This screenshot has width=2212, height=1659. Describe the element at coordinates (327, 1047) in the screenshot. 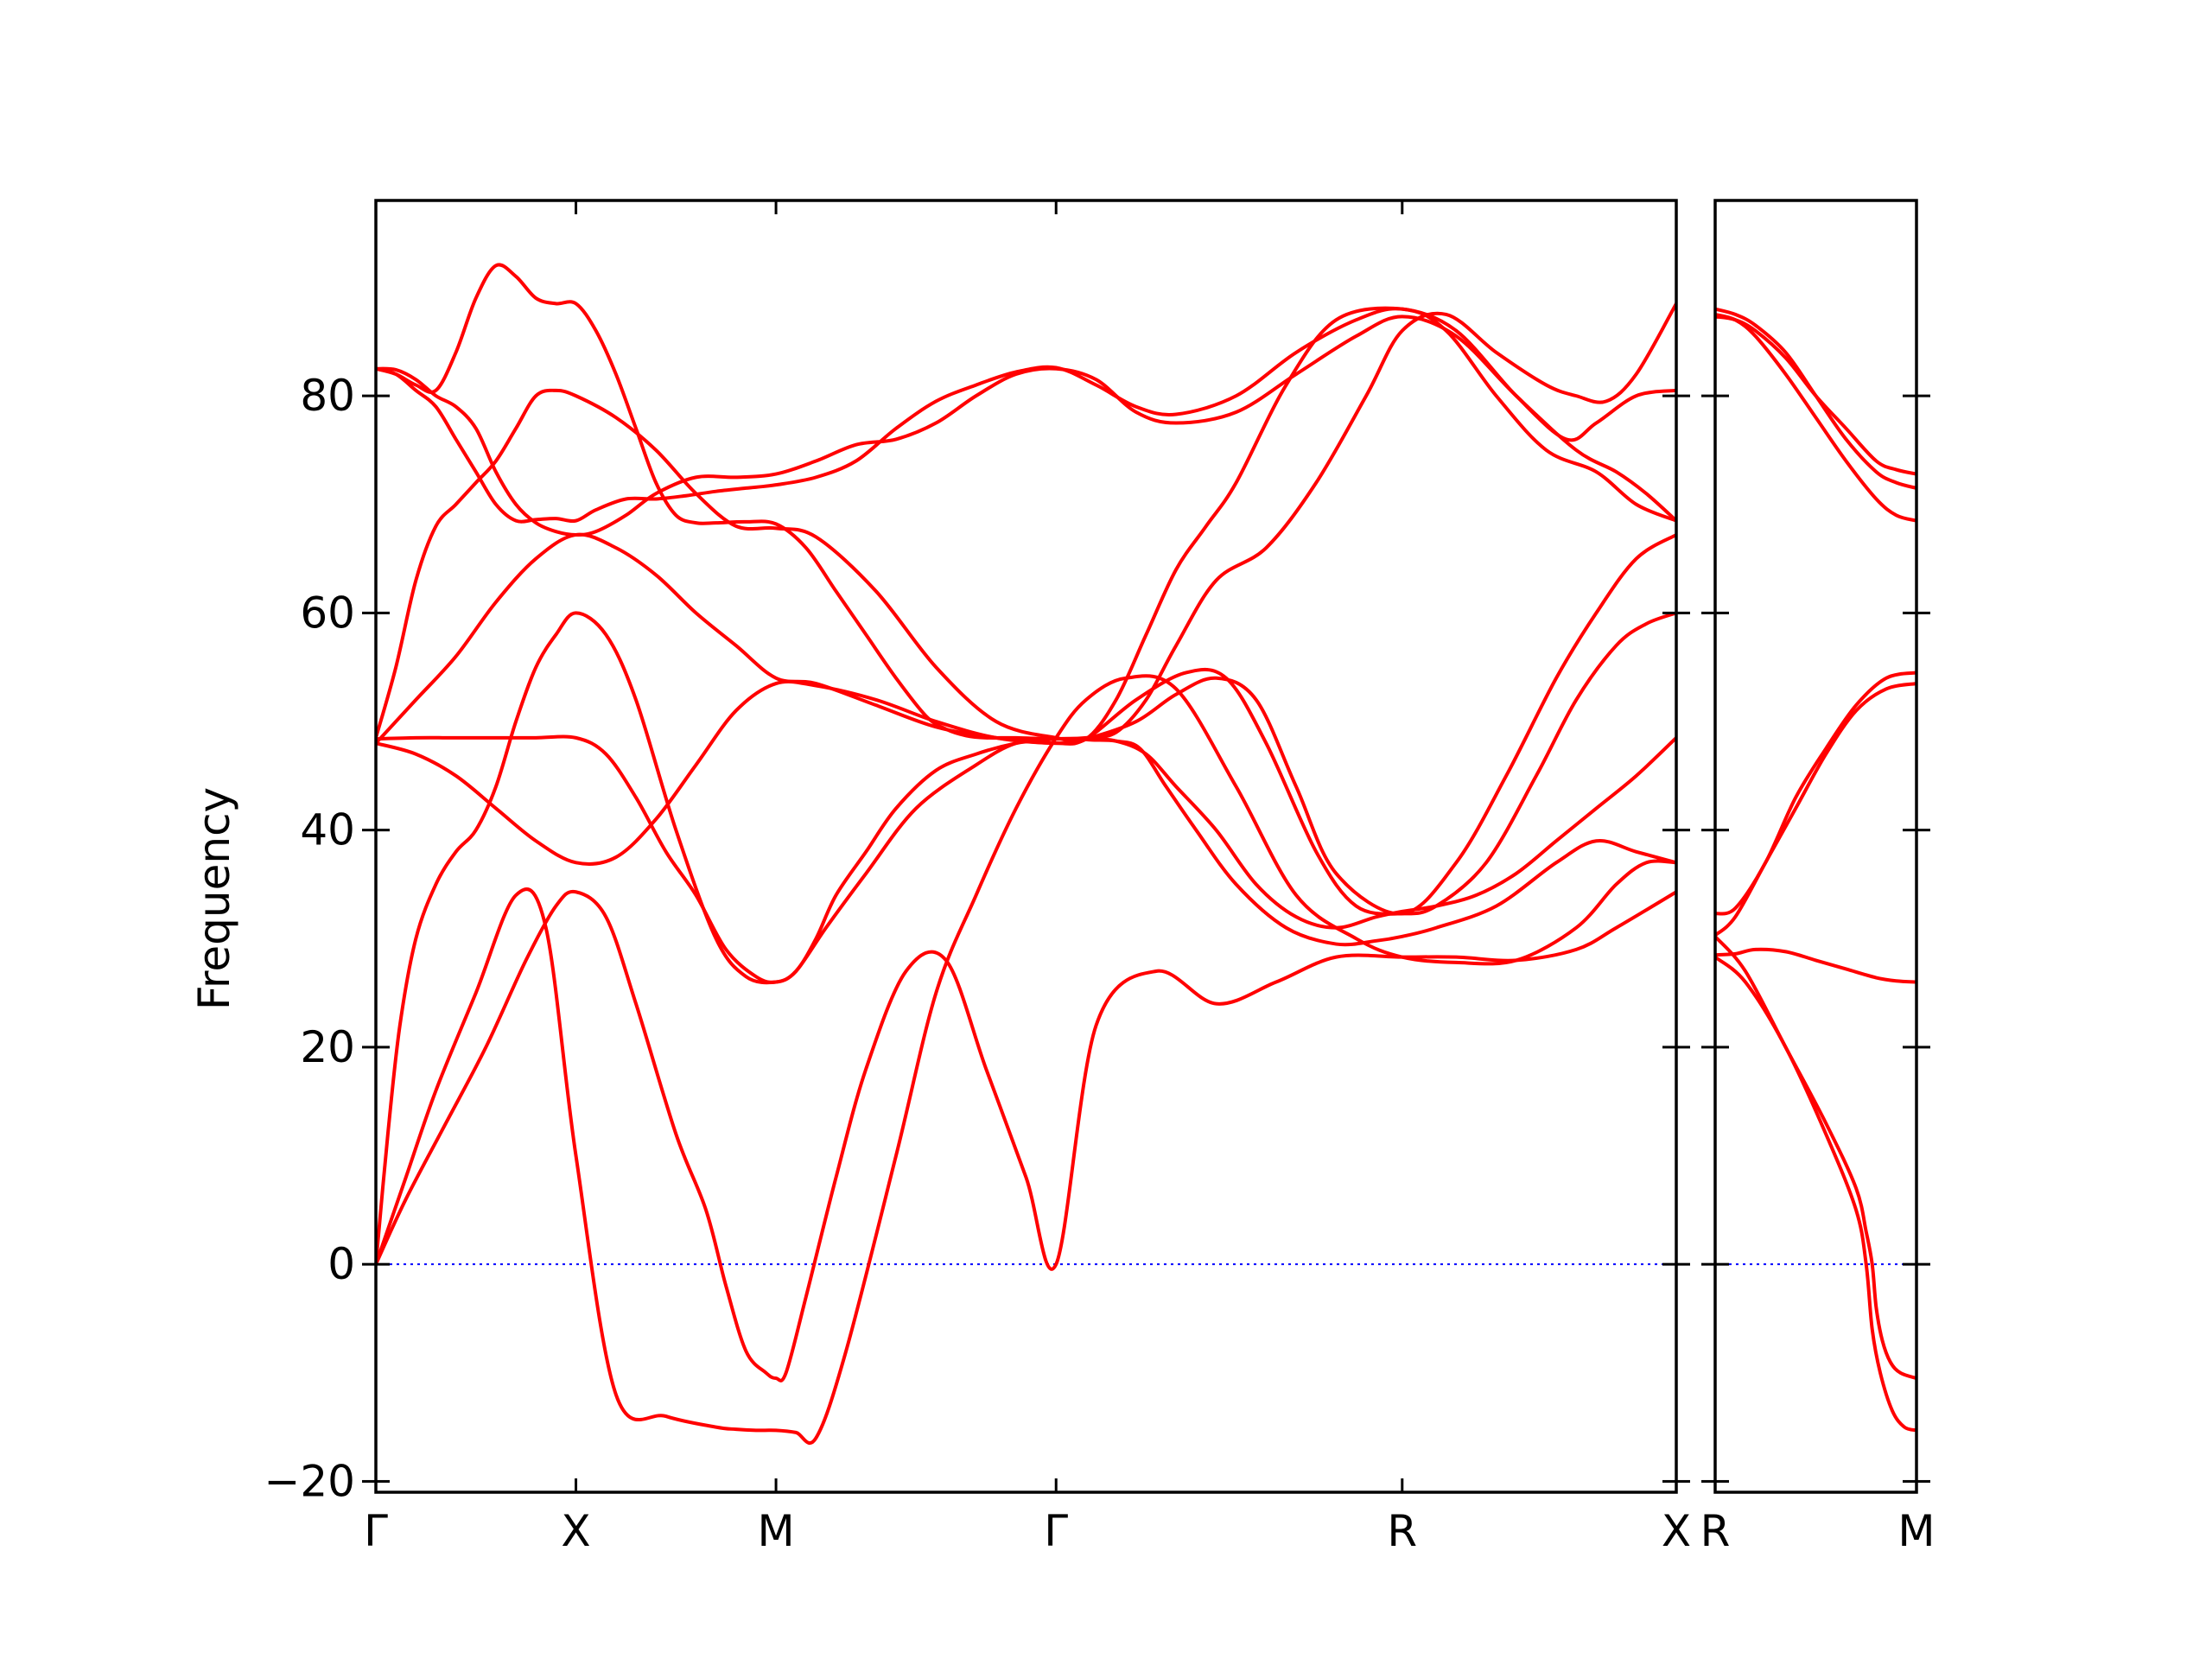

I see `y-tick-label: 20` at that location.